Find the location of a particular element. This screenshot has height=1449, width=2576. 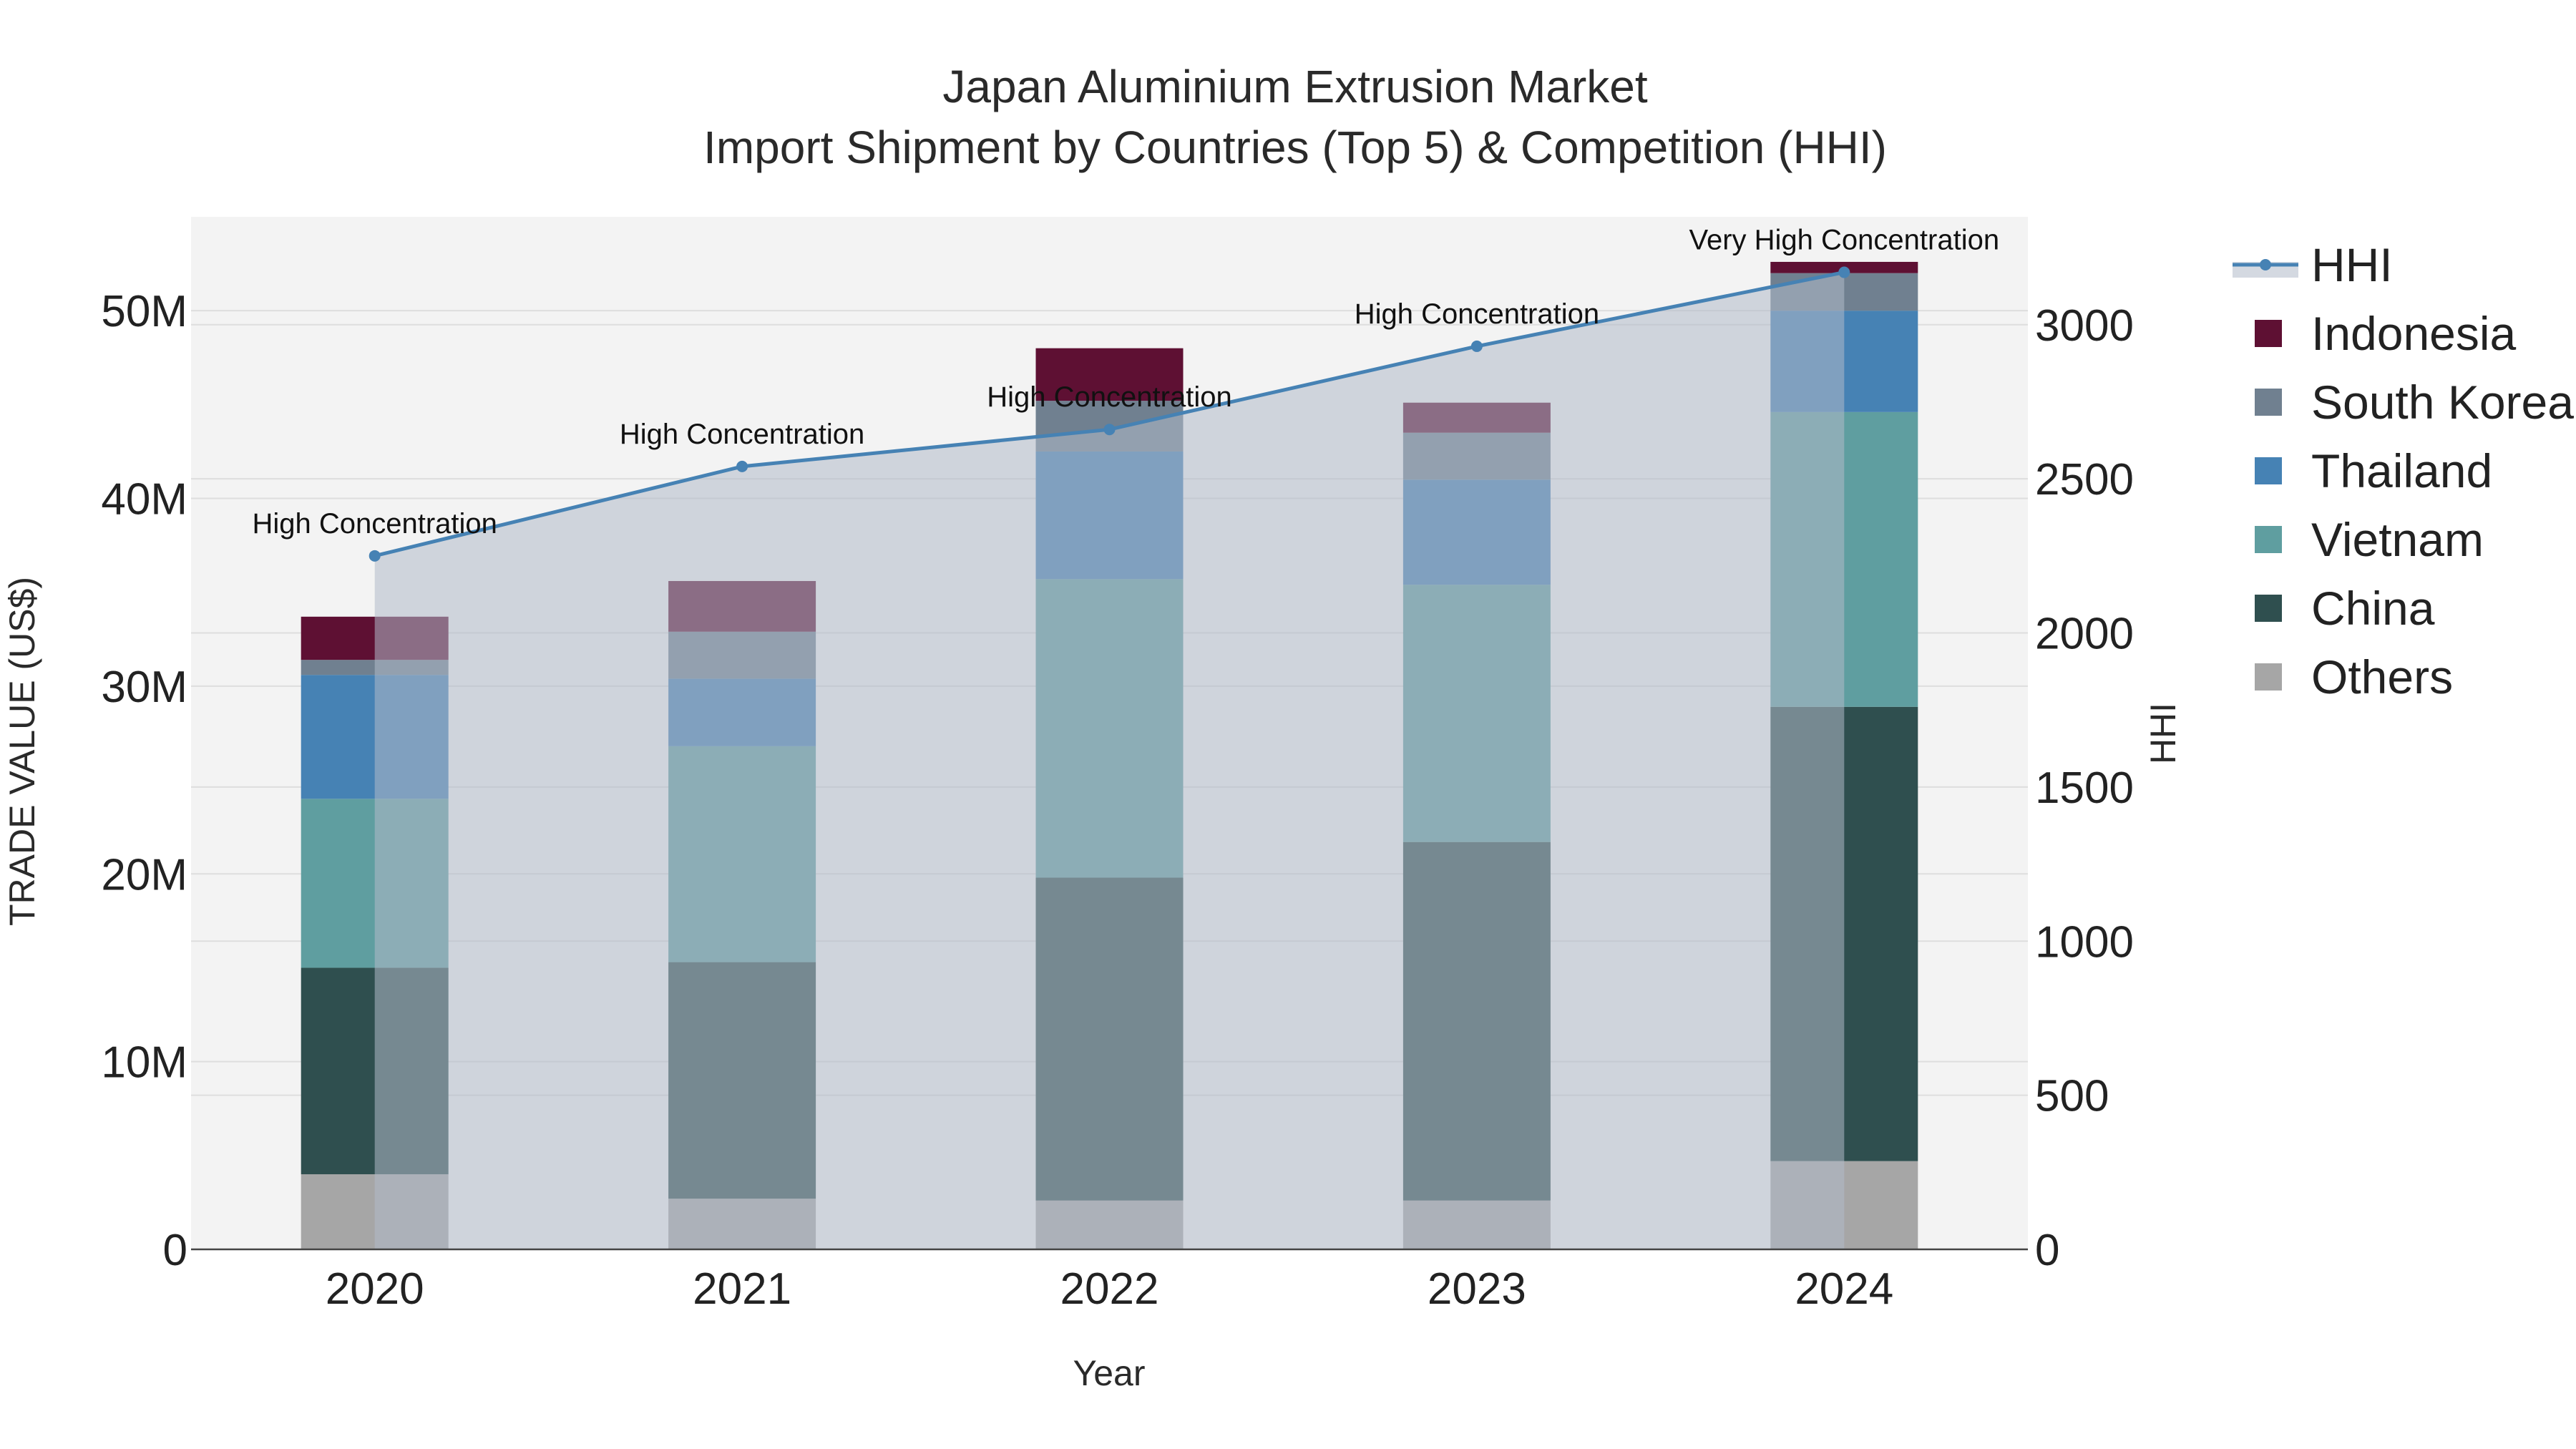

legend-swatch-vietnam is located at coordinates (2268, 539).